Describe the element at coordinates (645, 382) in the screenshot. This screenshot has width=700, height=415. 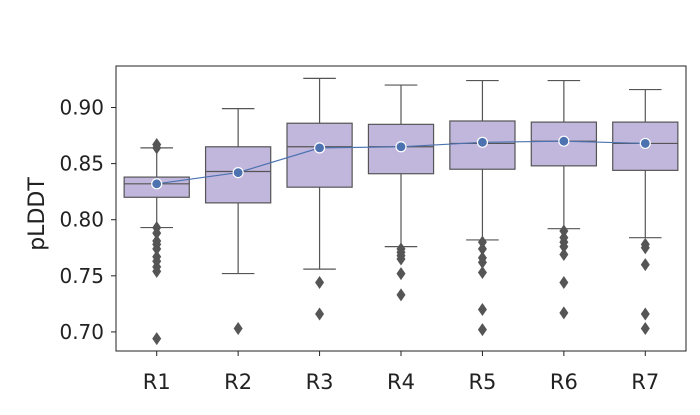
I see `x-tick-label: R7` at that location.